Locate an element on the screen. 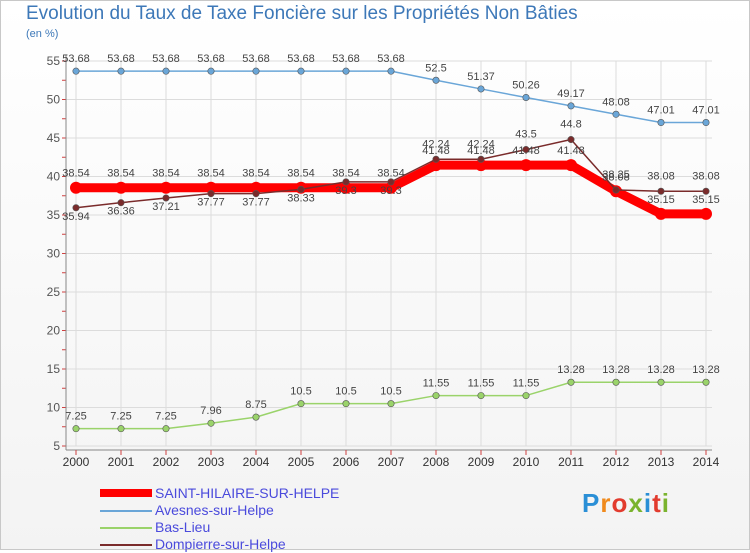  y-tick-label: 50 is located at coordinates (54, 100).